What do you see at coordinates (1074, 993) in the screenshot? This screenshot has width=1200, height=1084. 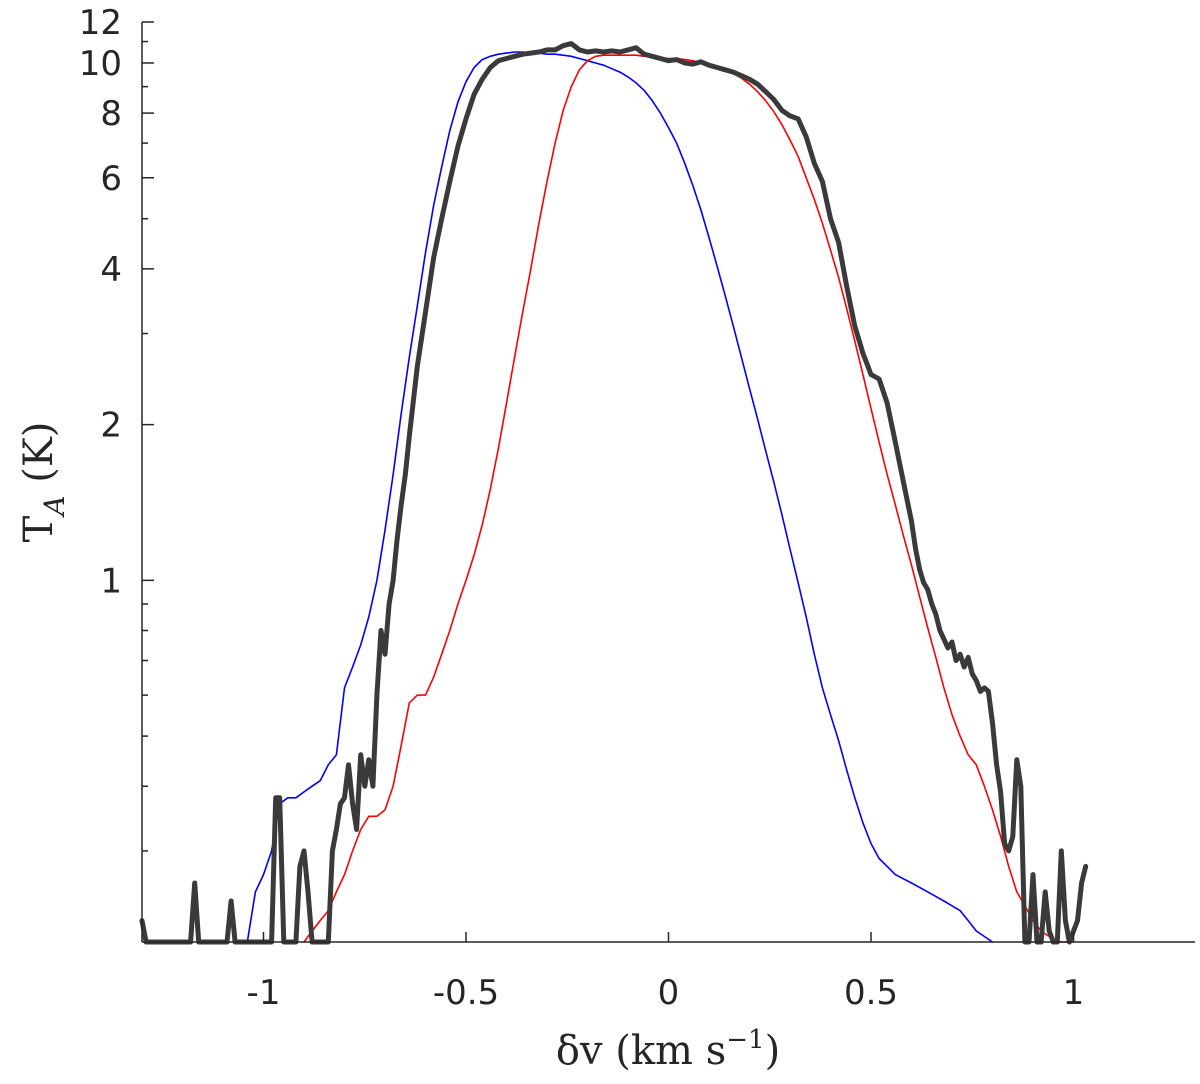 I see `x-tick-label: 1` at bounding box center [1074, 993].